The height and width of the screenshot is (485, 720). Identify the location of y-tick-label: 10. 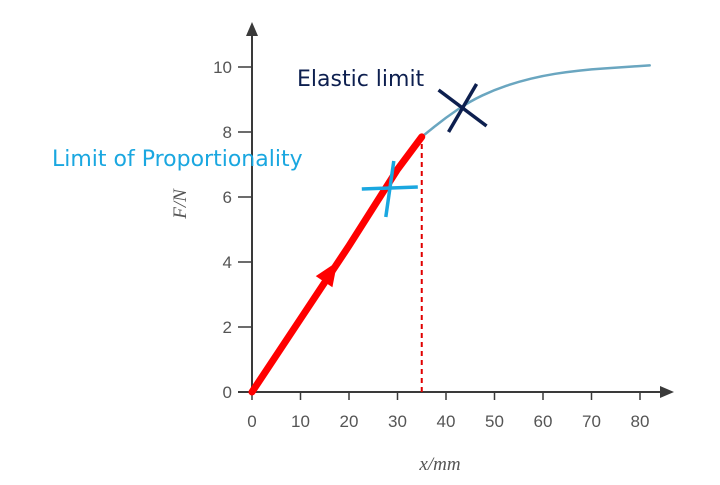
(222, 67).